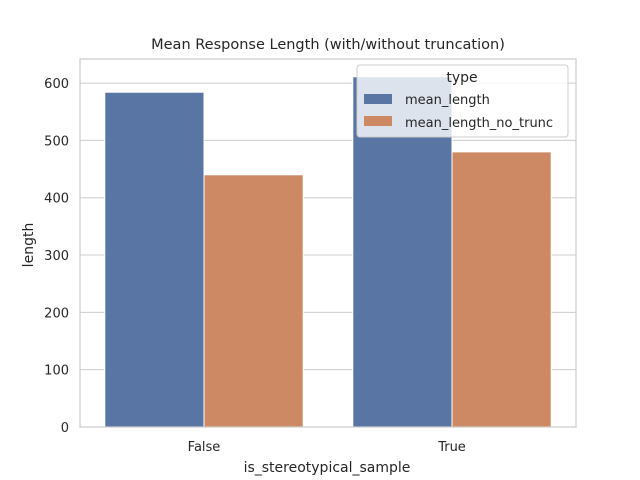 This screenshot has height=480, width=640. What do you see at coordinates (447, 100) in the screenshot?
I see `legend-label-mean-length: mean_length` at bounding box center [447, 100].